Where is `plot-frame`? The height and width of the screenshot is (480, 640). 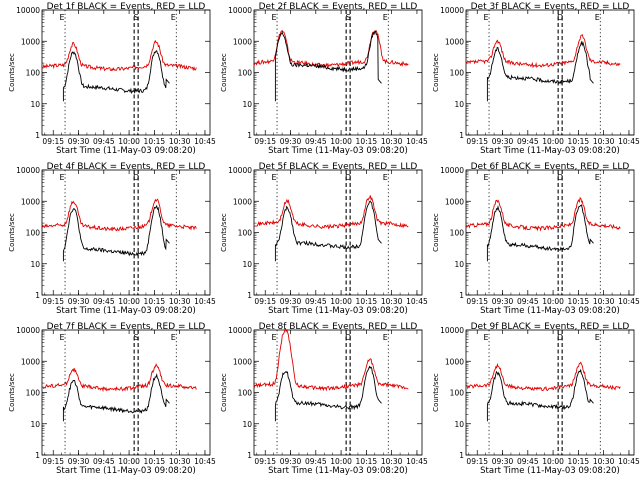 plot-frame is located at coordinates (338, 232).